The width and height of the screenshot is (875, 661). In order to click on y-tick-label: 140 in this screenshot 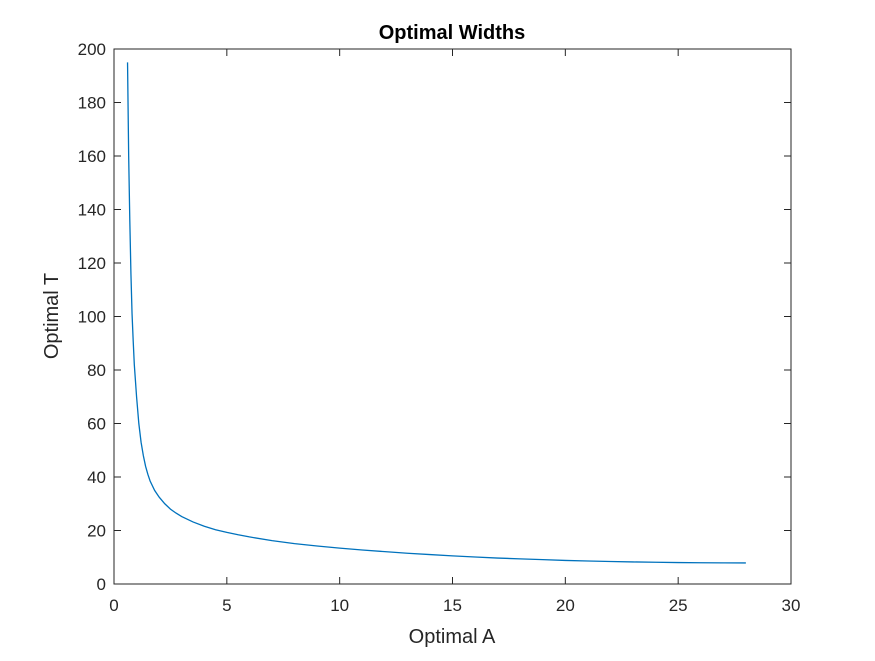, I will do `click(92, 210)`.